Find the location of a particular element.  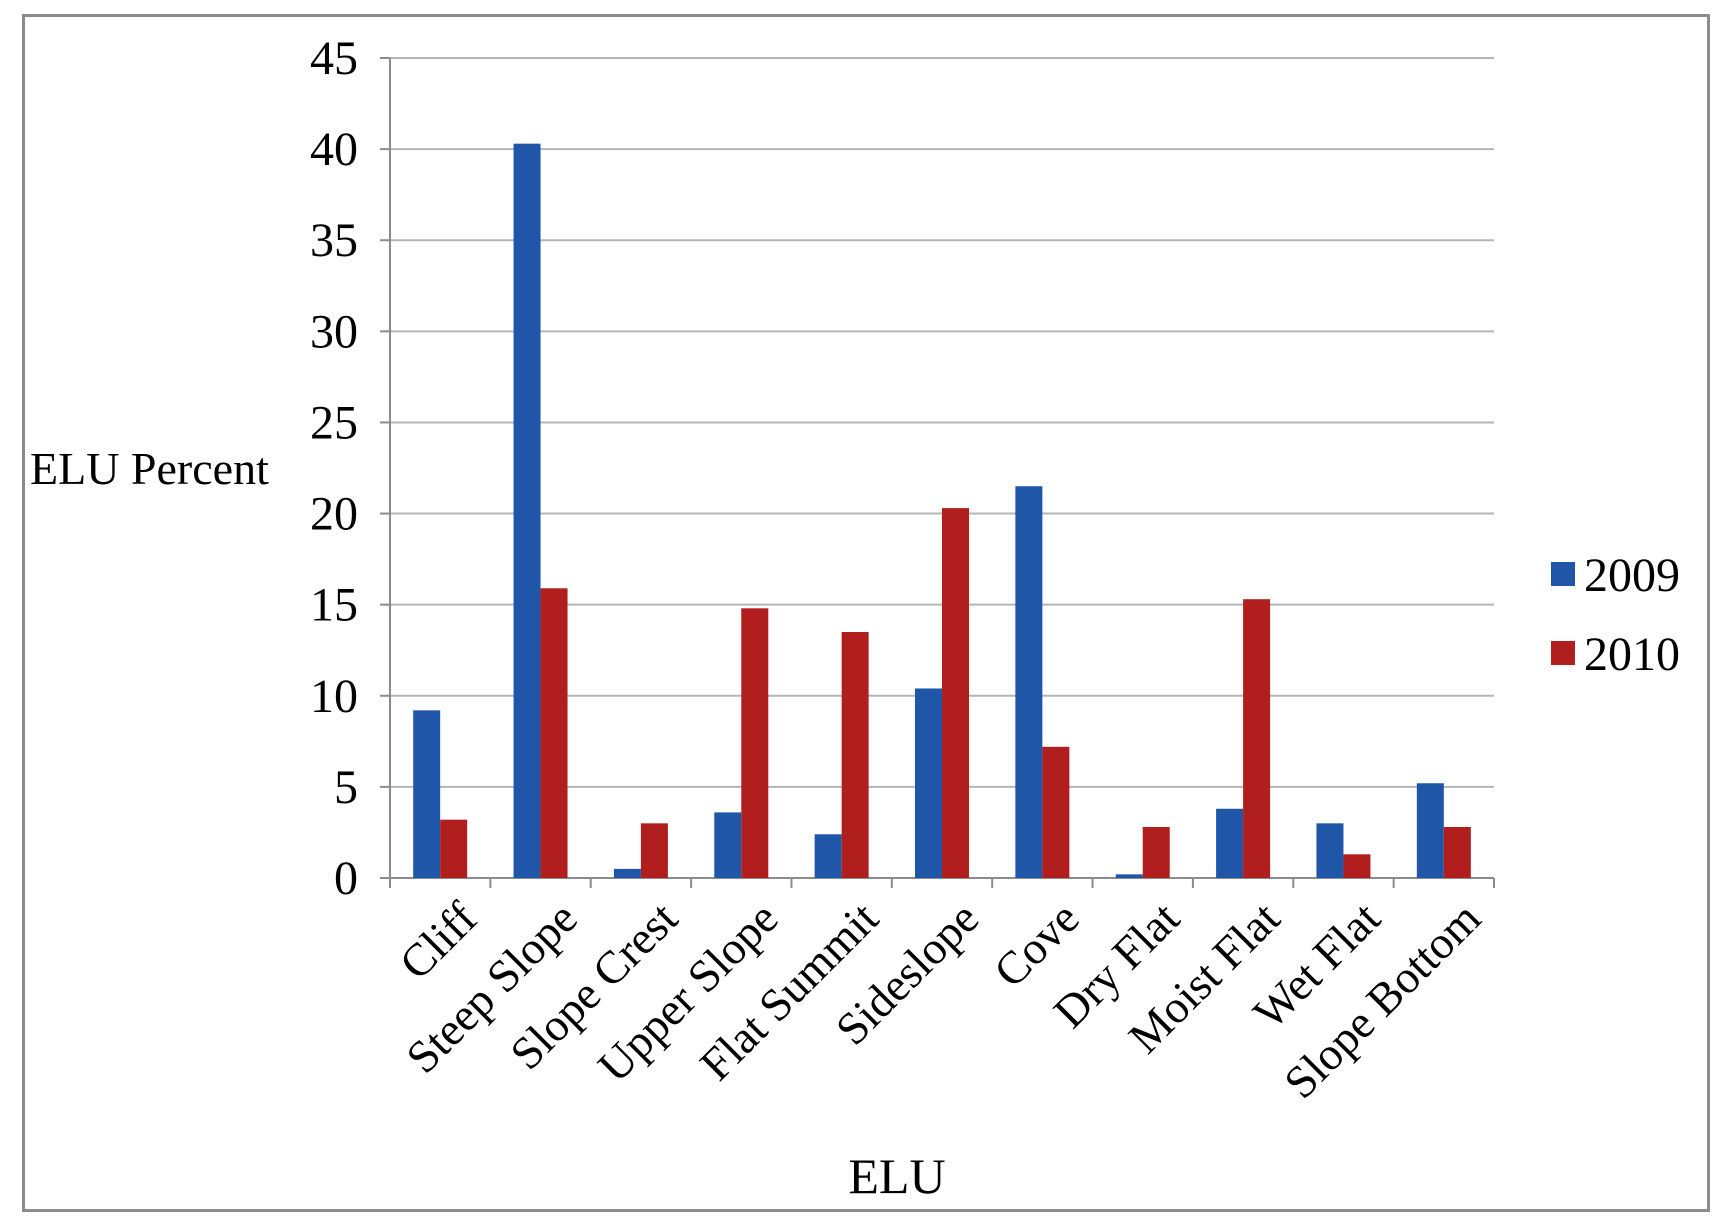

bar-2009-slope-bottom is located at coordinates (1430, 830).